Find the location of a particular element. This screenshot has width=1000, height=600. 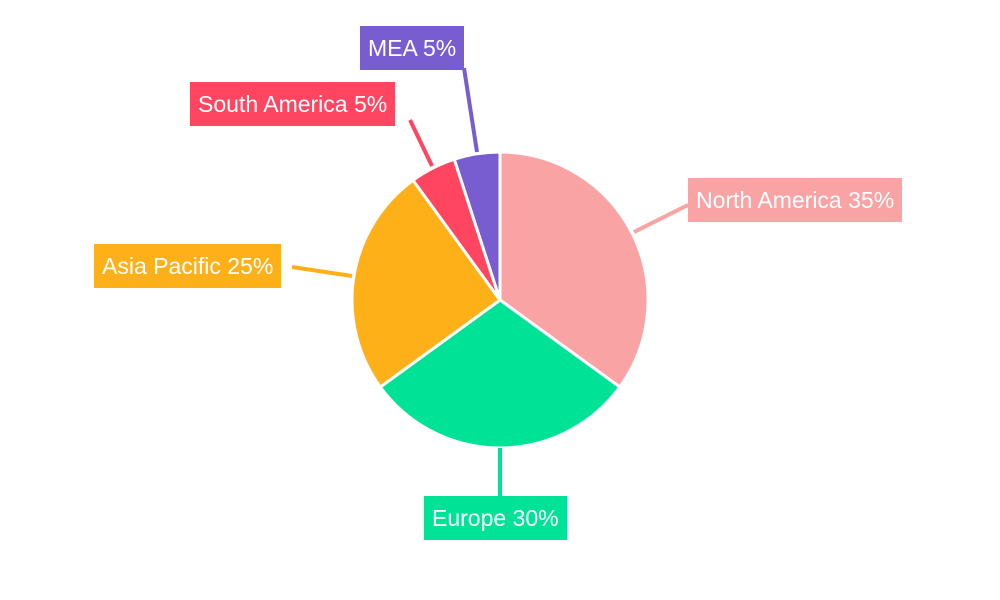

slice-label: Europe 30% is located at coordinates (495, 518).